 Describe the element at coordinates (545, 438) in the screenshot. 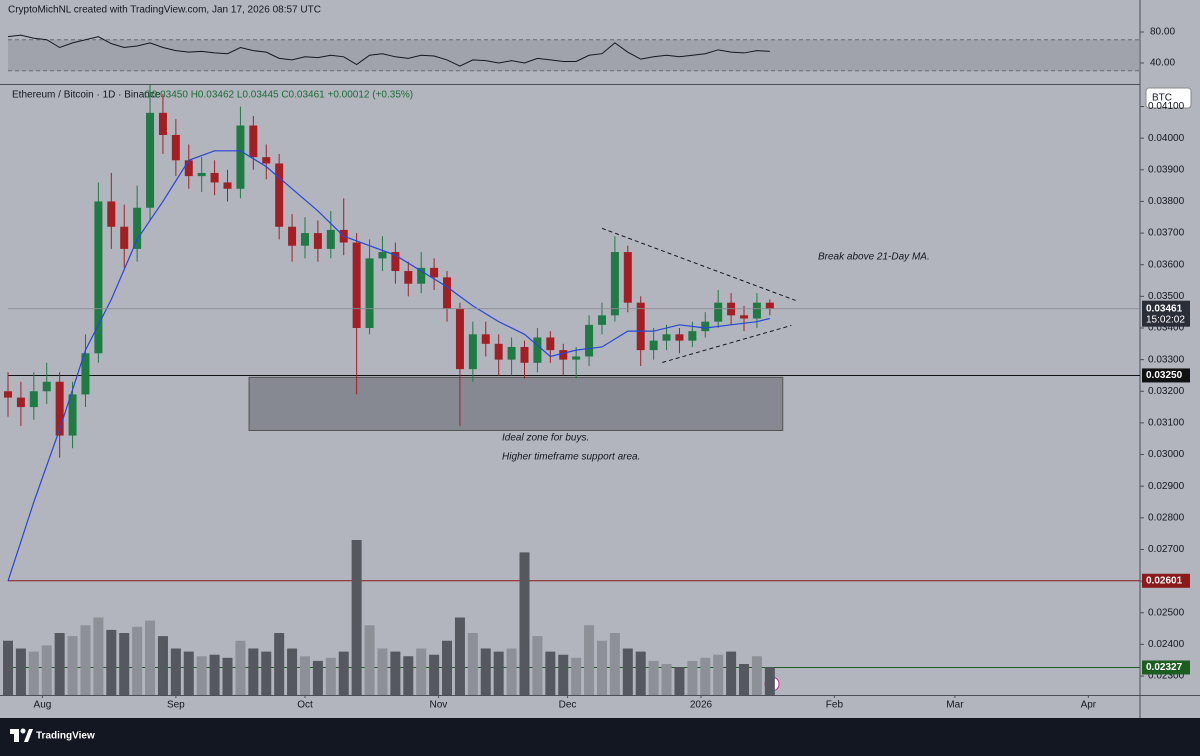

I see `annotation: Ideal zone for buys.` at that location.